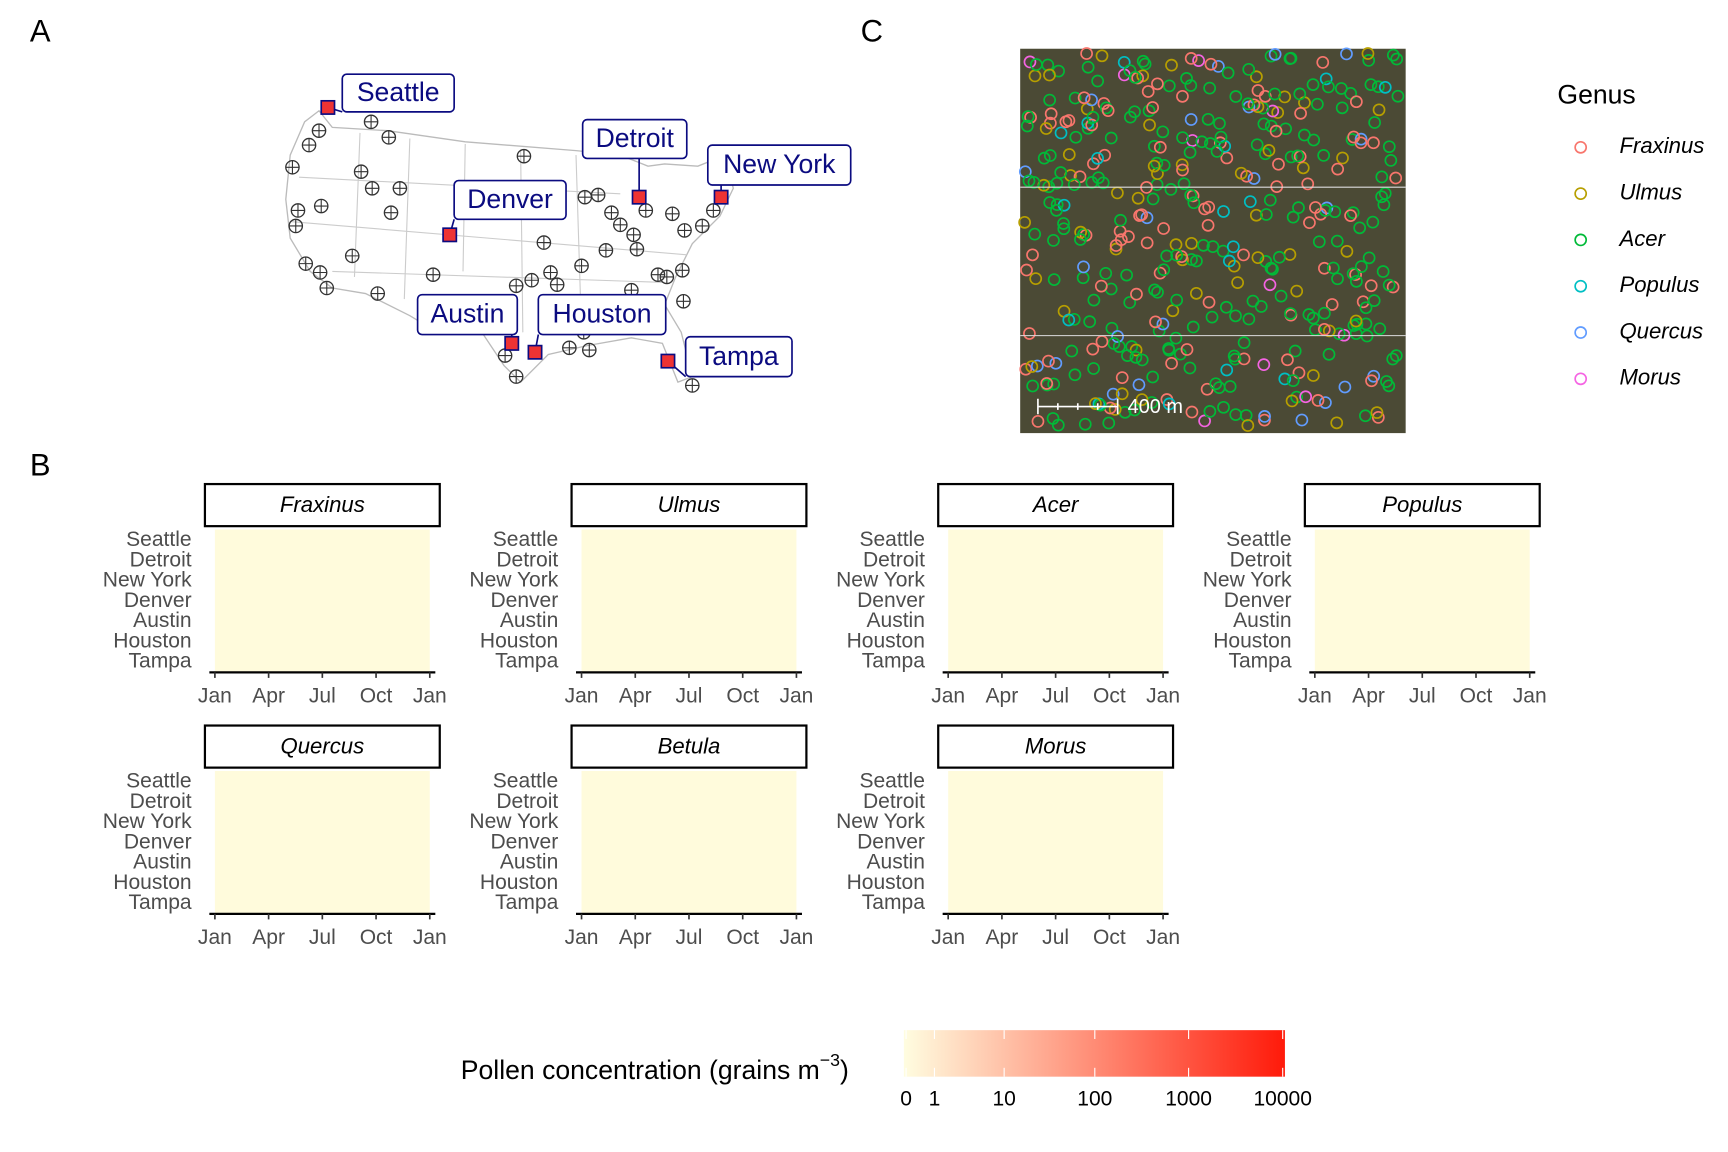 This screenshot has height=1152, width=1728. What do you see at coordinates (689, 695) in the screenshot?
I see `x-tick-label: Jul` at bounding box center [689, 695].